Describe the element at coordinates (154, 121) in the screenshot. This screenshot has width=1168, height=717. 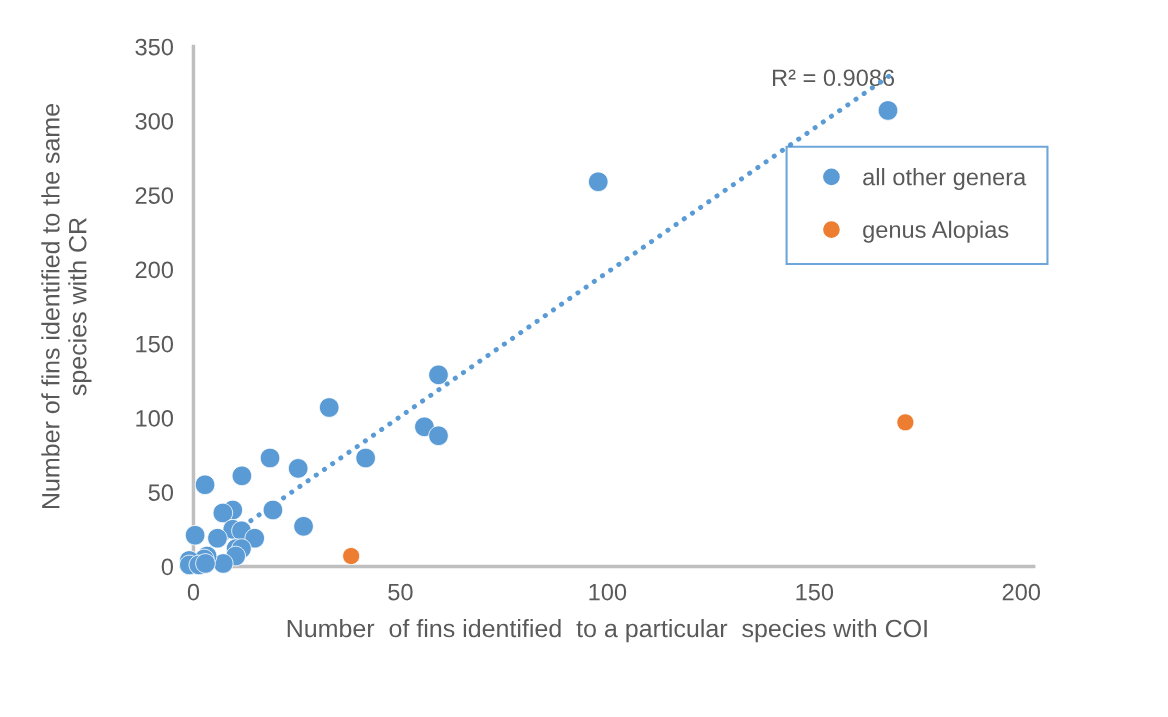
I see `y-tick-label: 300` at that location.